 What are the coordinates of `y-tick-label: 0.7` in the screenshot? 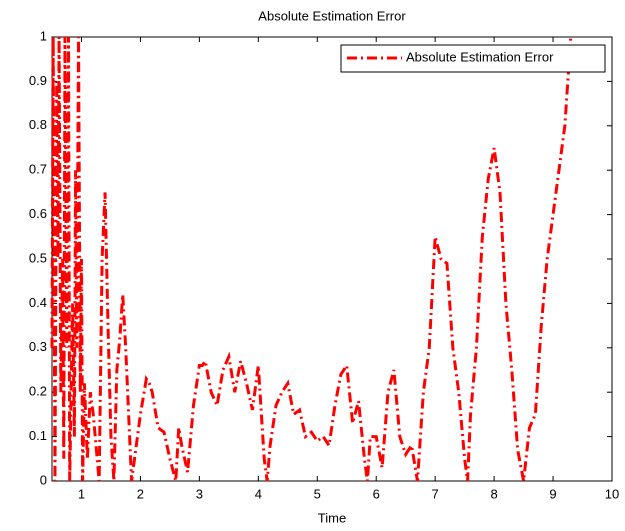 It's located at (38, 169).